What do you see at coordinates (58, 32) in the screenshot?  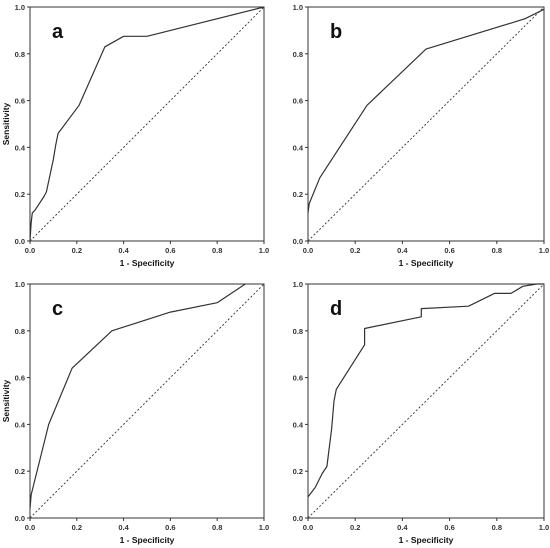 I see `panel-label: a` at bounding box center [58, 32].